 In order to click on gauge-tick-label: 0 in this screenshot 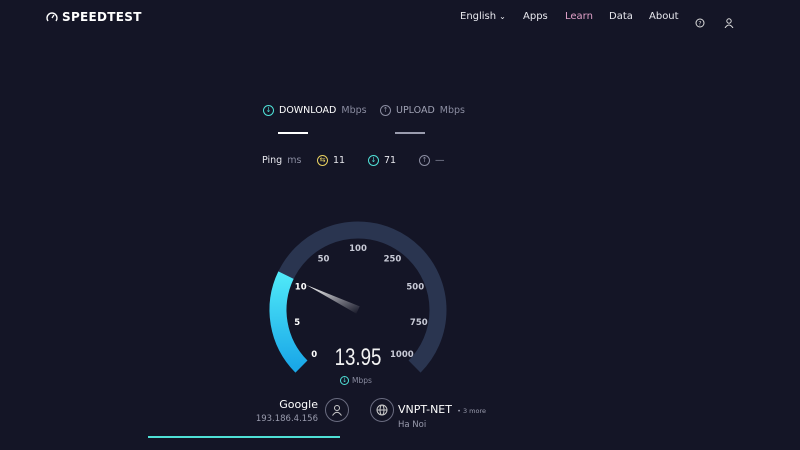, I will do `click(314, 355)`.